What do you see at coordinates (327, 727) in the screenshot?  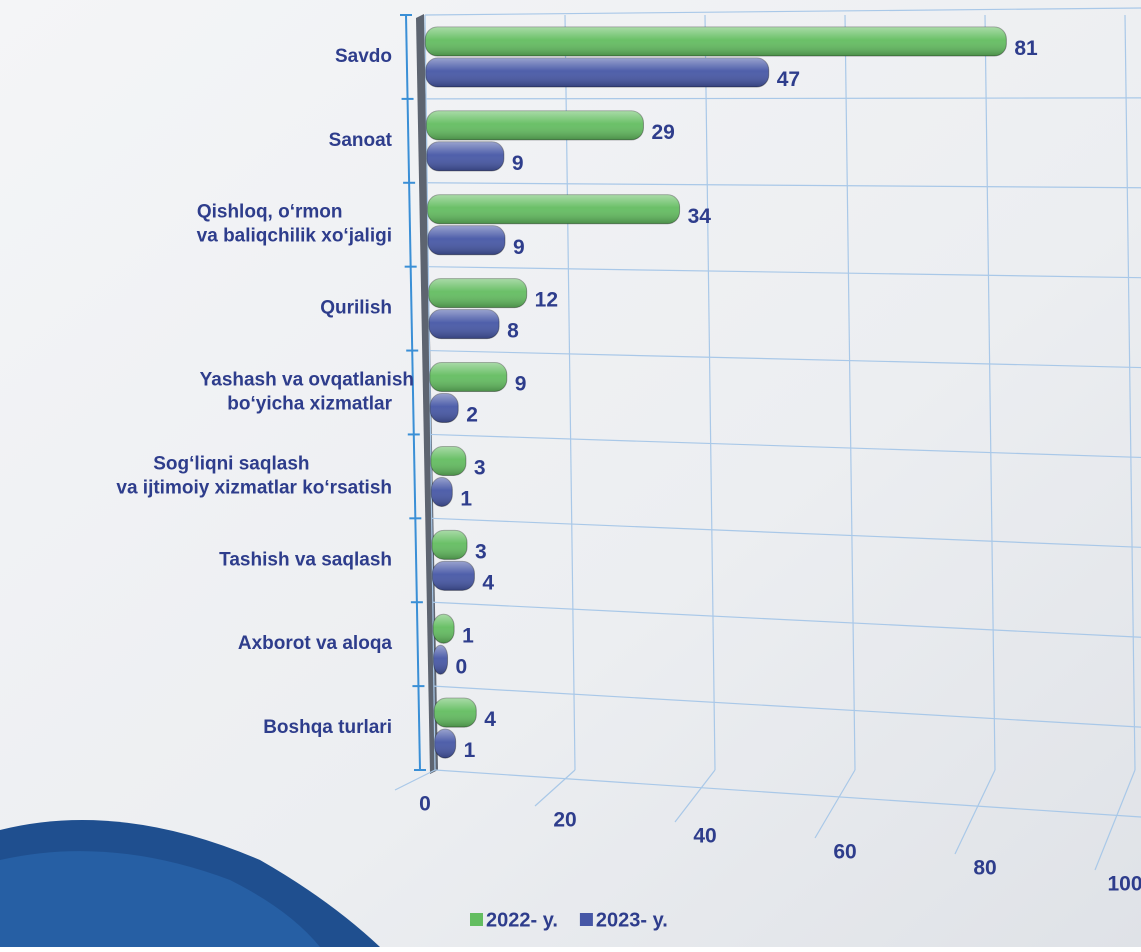 I see `category-label: Boshqa turlari` at bounding box center [327, 727].